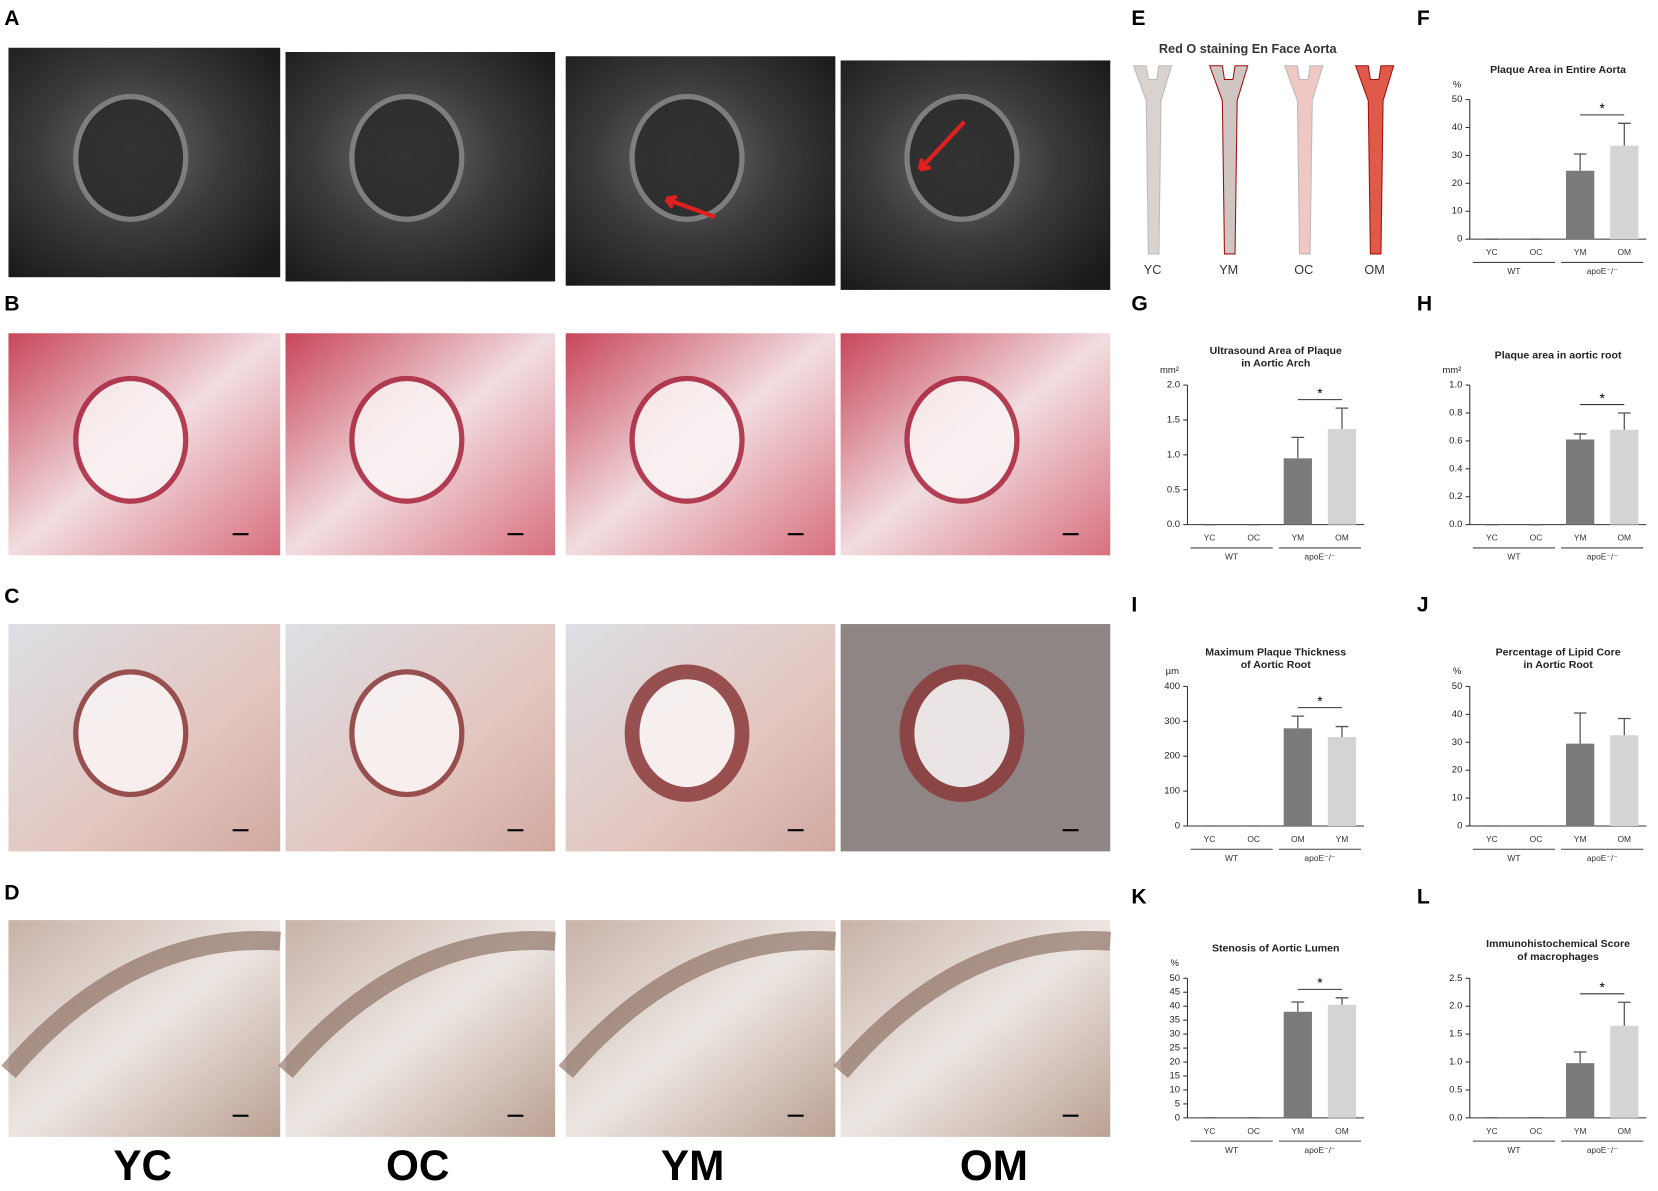 The height and width of the screenshot is (1191, 1658). I want to click on group-label: YC, so click(142, 1165).